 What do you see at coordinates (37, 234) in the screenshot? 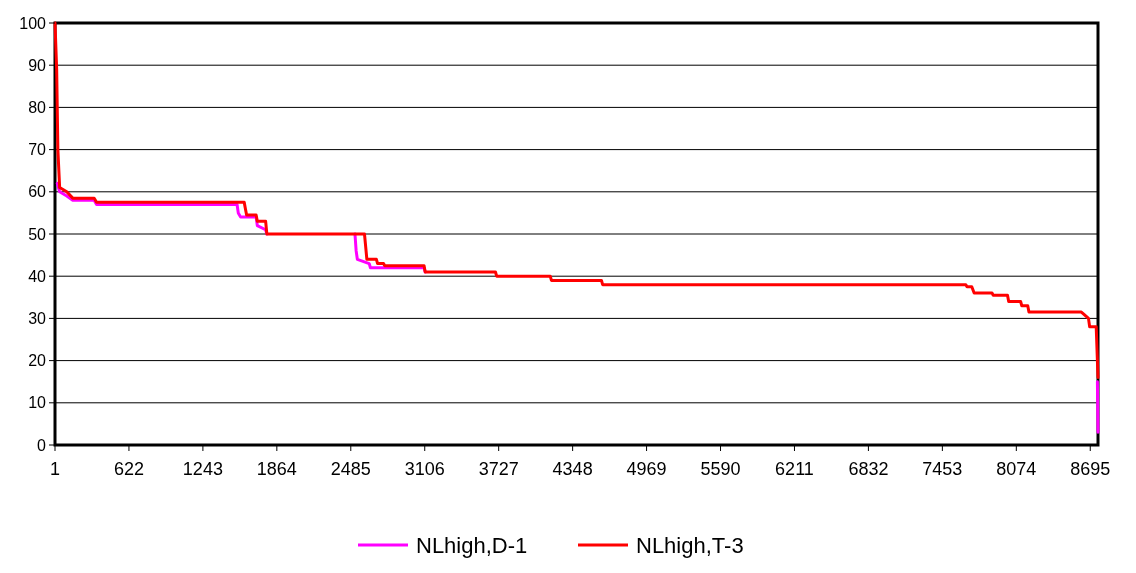
I see `y-tick-label: 50` at bounding box center [37, 234].